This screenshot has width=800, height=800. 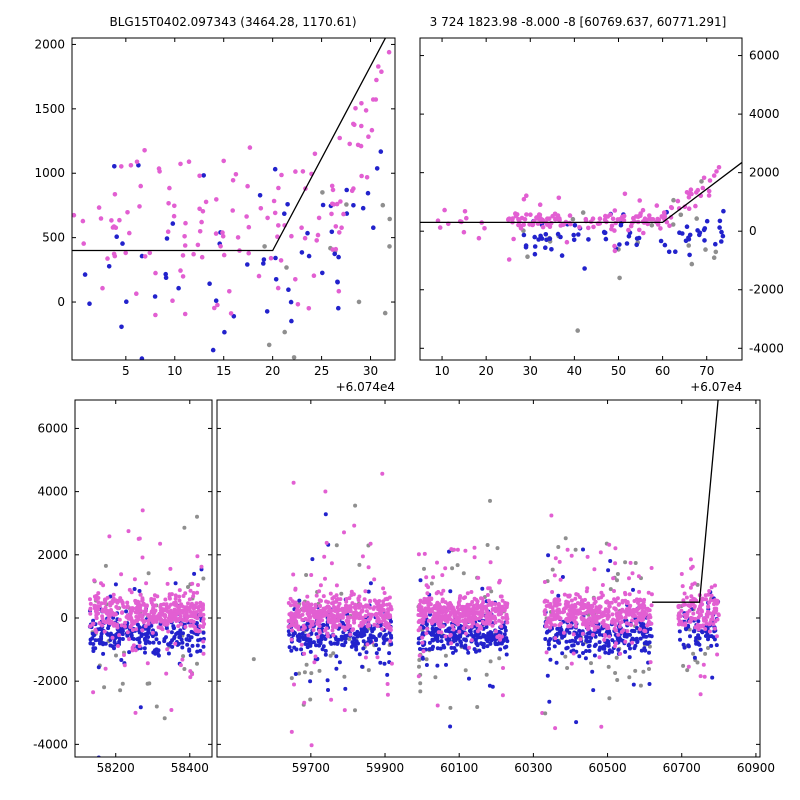 I want to click on x-tick-label: 60900, so click(x=756, y=768).